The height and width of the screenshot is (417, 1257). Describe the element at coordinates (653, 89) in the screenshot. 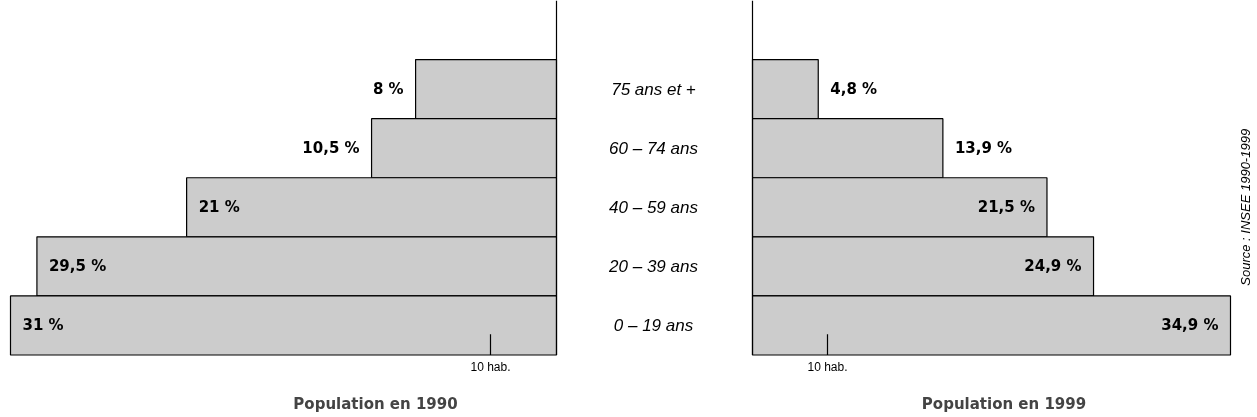

I see `y-tick-label: 75 ans et +` at that location.